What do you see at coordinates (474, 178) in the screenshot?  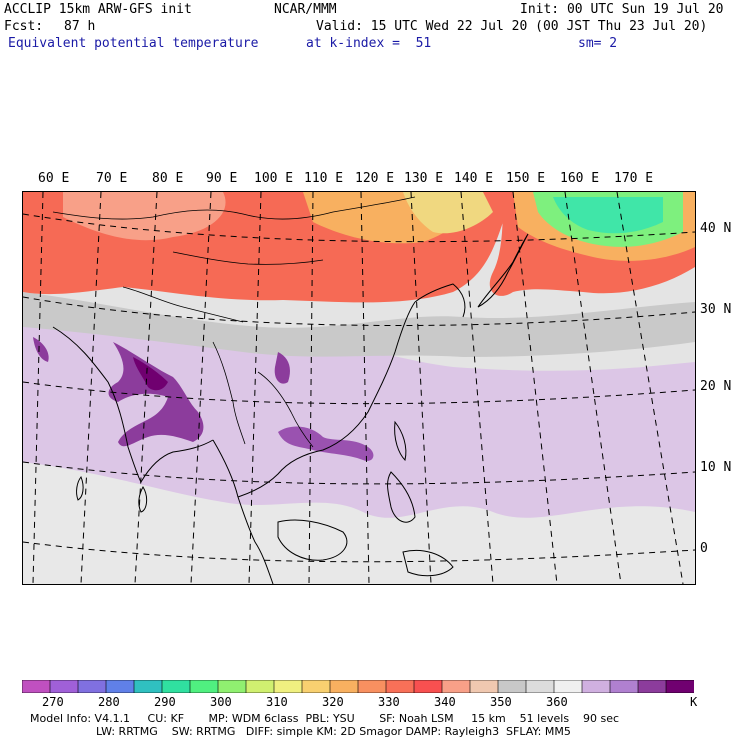 I see `longitude-label: 140 E` at bounding box center [474, 178].